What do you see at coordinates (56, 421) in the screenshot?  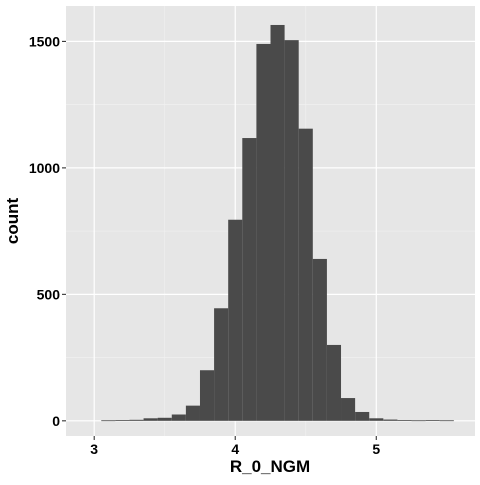 I see `y-tick-label: 0` at bounding box center [56, 421].